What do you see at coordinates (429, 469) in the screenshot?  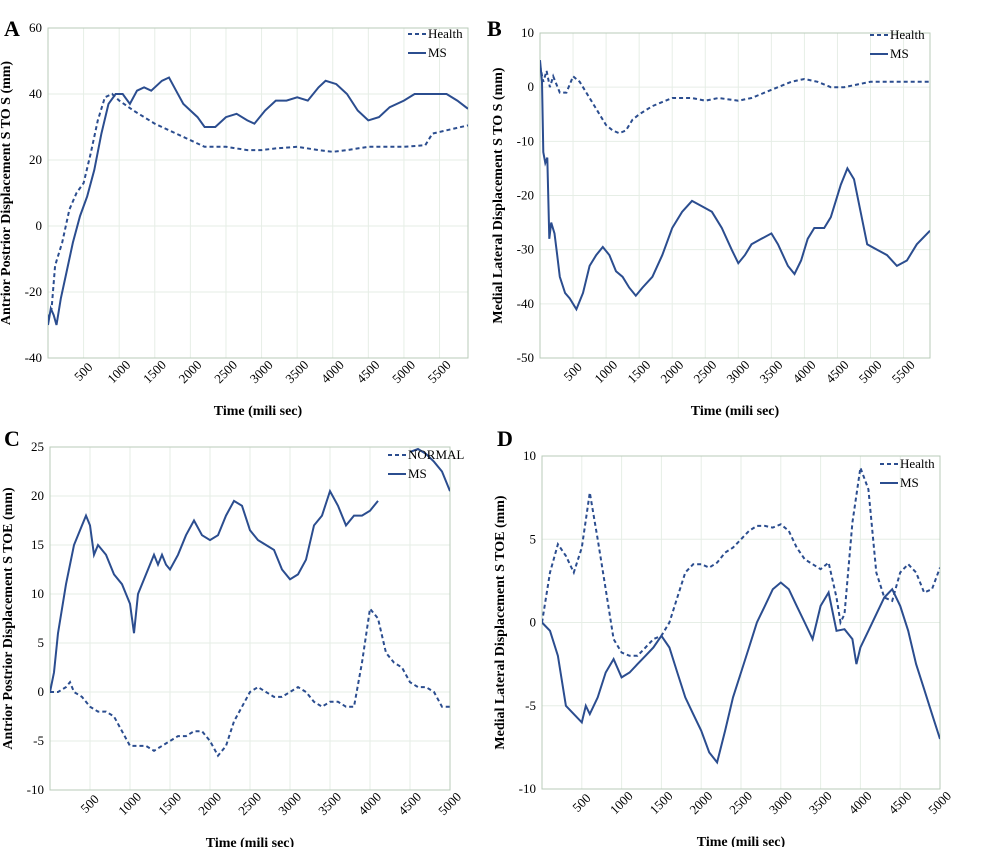 I see `series-line-ms-segment` at bounding box center [429, 469].